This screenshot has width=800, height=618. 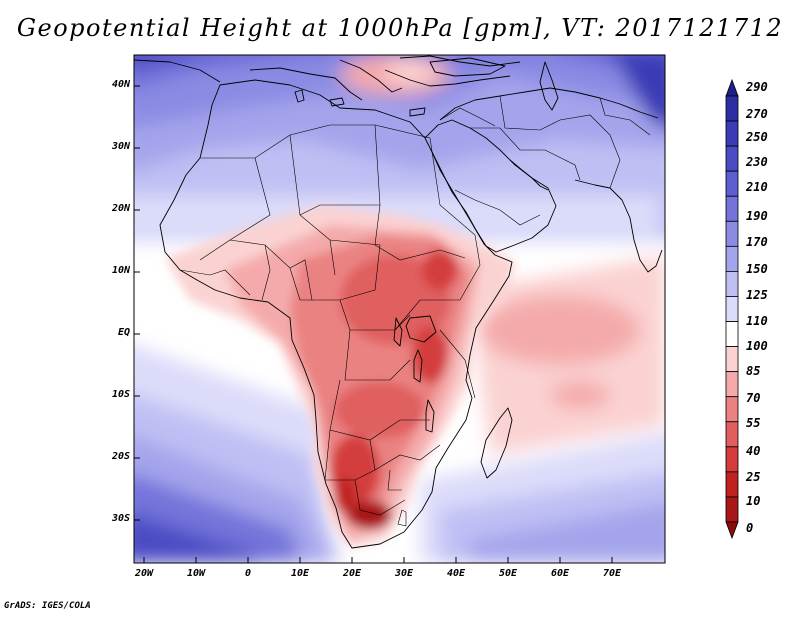 I want to click on colorbar-label: 270, so click(x=757, y=114).